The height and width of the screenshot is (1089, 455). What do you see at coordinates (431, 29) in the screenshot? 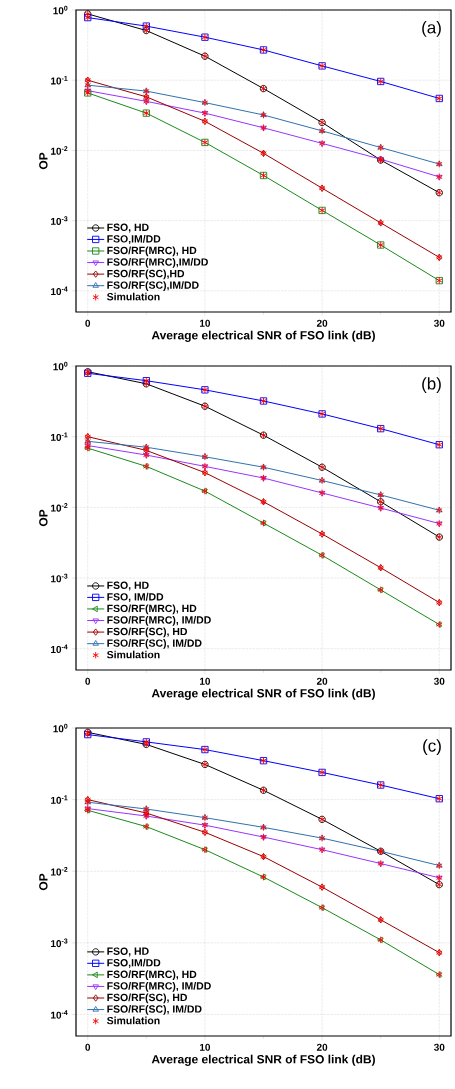
I see `annotation: (a)` at bounding box center [431, 29].